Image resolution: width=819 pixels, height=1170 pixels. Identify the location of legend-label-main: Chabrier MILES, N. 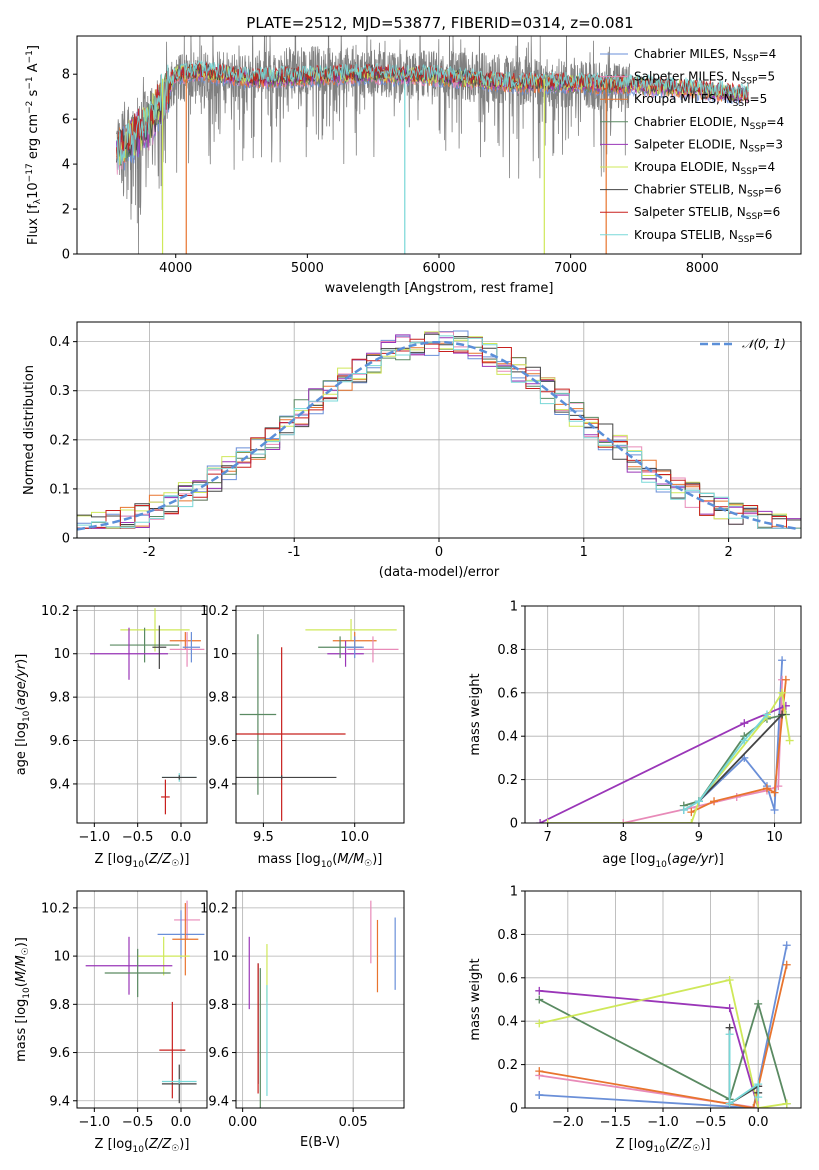
(688, 54).